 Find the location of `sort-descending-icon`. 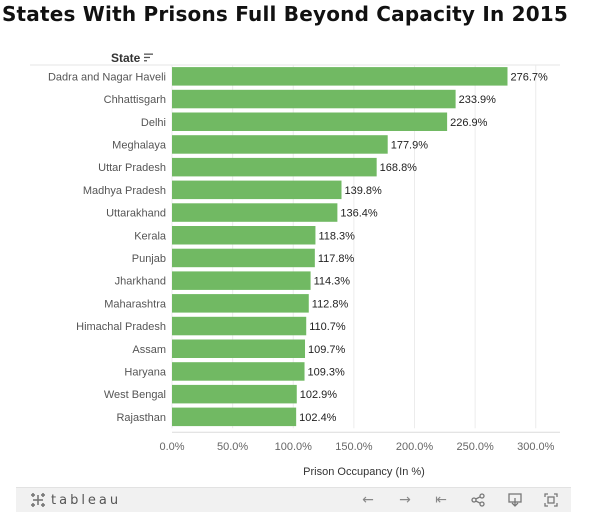

sort-descending-icon is located at coordinates (149, 57).